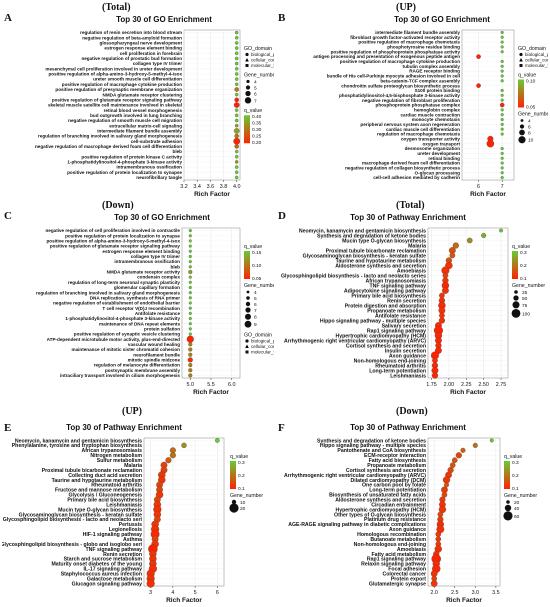  I want to click on x-tick-label: 2.5, so click(455, 593).